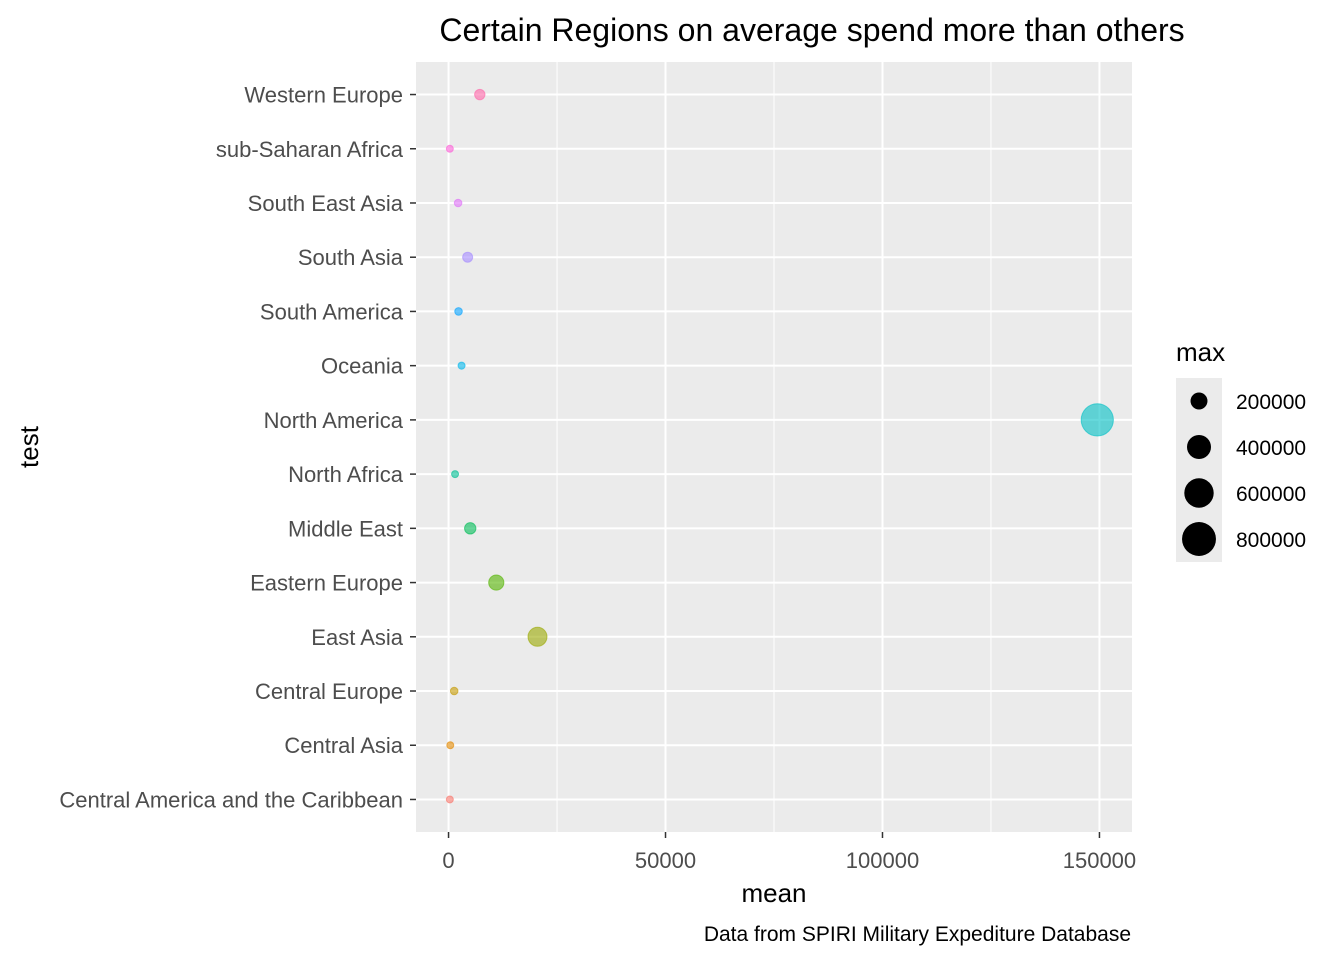 This screenshot has height=965, width=1344. What do you see at coordinates (1099, 860) in the screenshot?
I see `x-tick-label-3: 150000` at bounding box center [1099, 860].